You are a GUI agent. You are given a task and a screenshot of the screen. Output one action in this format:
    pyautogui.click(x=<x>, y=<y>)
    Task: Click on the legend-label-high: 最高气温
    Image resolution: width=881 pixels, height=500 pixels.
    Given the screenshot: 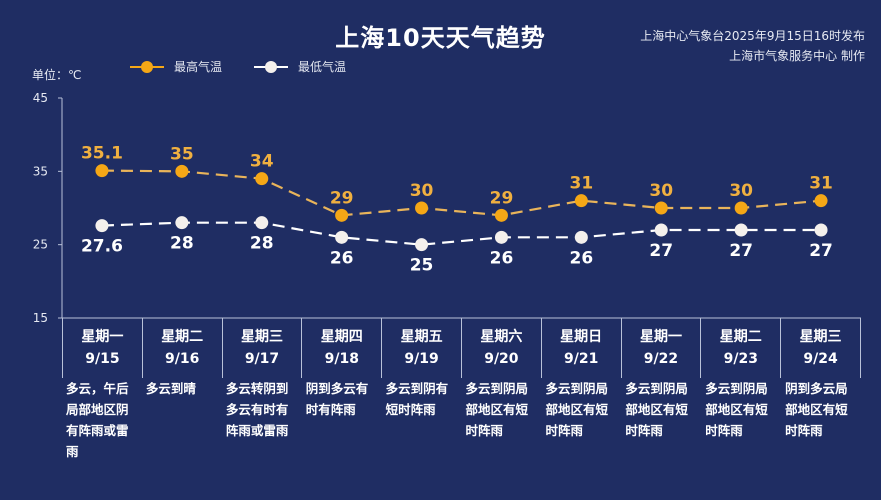 What is the action you would take?
    pyautogui.click(x=198, y=67)
    